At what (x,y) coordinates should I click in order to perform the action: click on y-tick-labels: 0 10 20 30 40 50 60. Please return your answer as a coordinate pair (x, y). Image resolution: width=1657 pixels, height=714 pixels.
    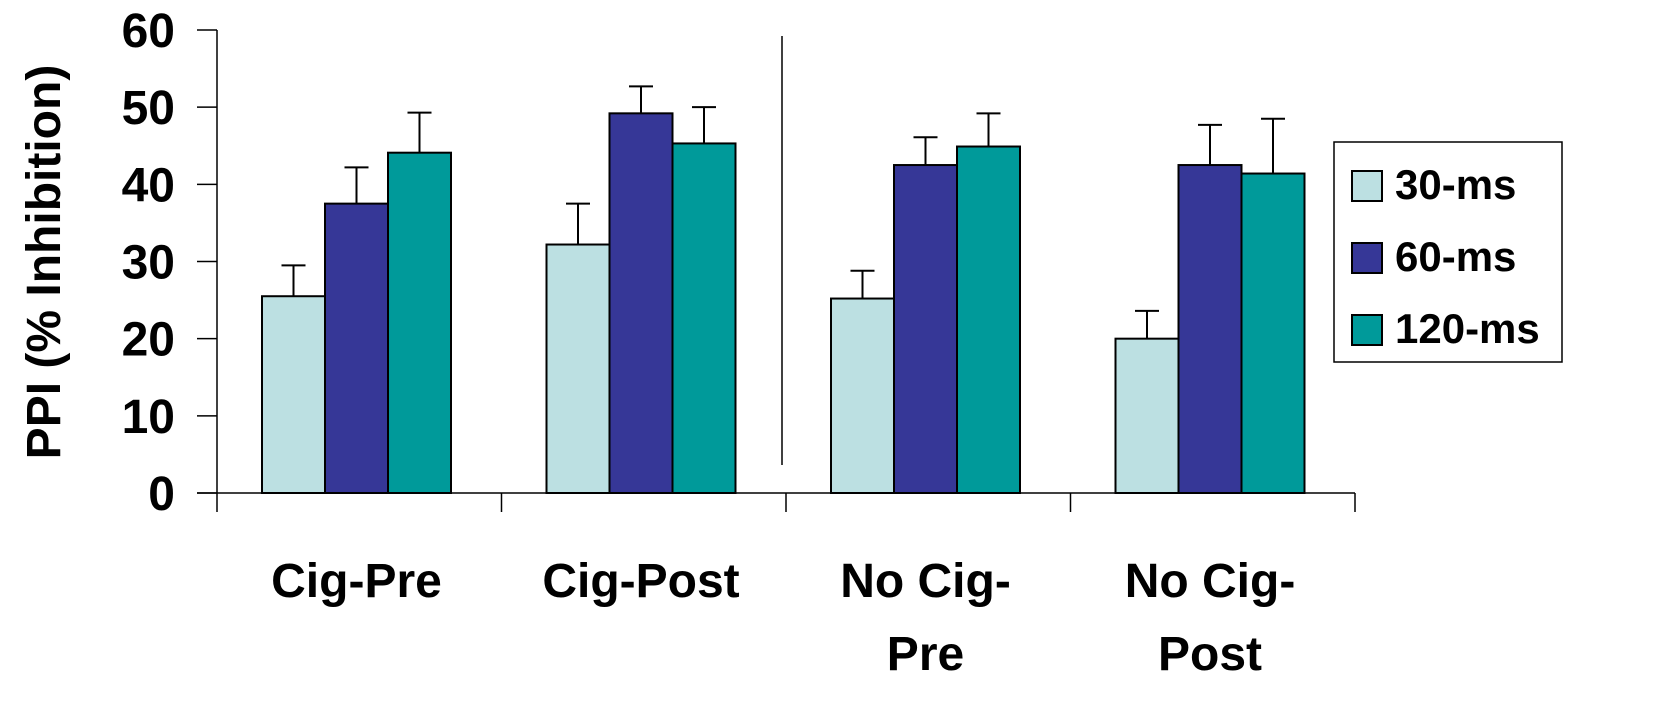
    Looking at the image, I should click on (148, 263).